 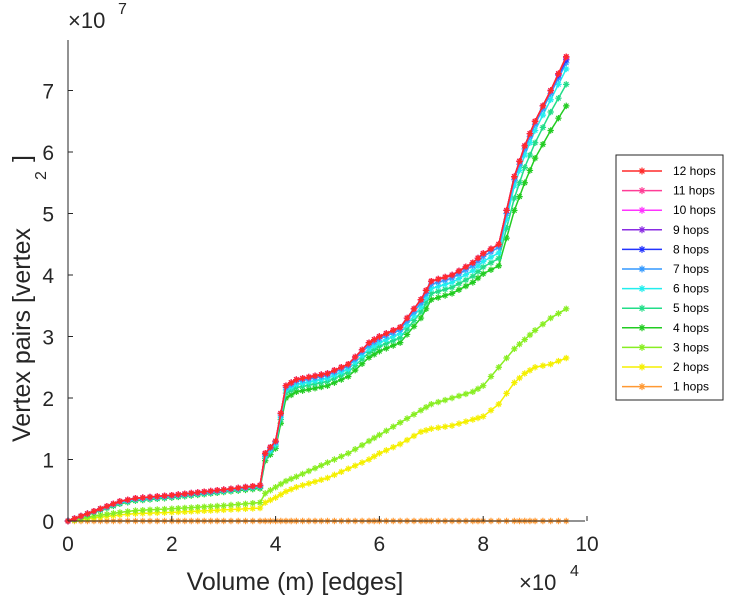 What do you see at coordinates (668, 191) in the screenshot?
I see `legend-entry: 11 hops` at bounding box center [668, 191].